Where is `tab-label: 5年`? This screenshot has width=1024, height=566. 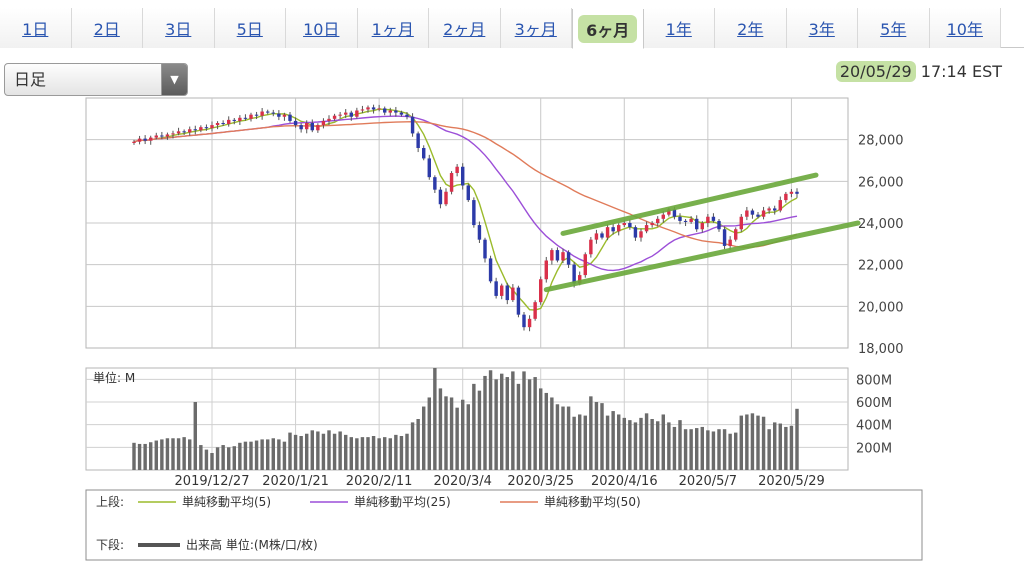
tab-label: 5年 is located at coordinates (893, 29).